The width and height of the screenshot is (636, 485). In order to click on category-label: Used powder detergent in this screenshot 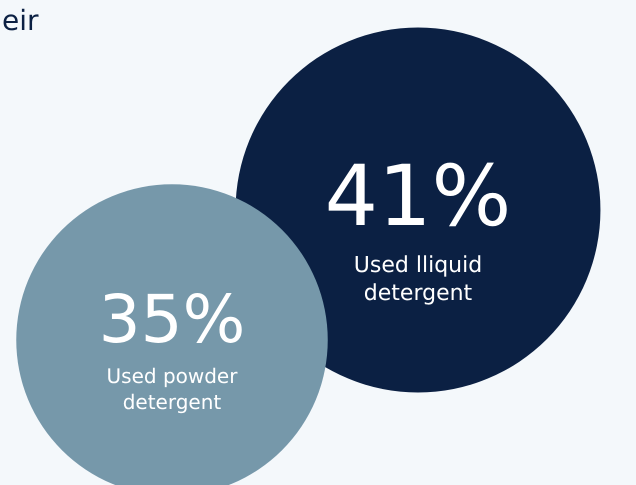, I will do `click(172, 389)`.